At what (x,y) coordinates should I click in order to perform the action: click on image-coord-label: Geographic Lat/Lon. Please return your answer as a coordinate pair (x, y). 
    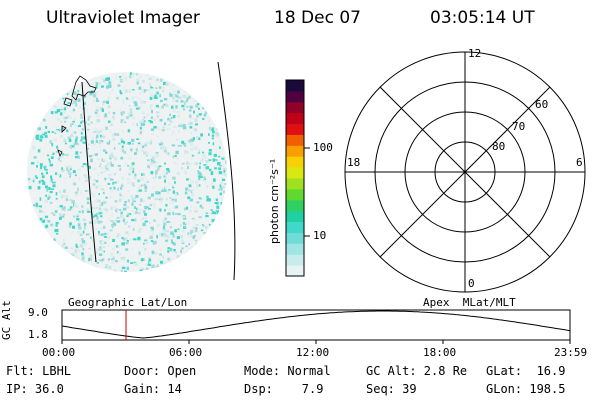
    Looking at the image, I should click on (128, 302).